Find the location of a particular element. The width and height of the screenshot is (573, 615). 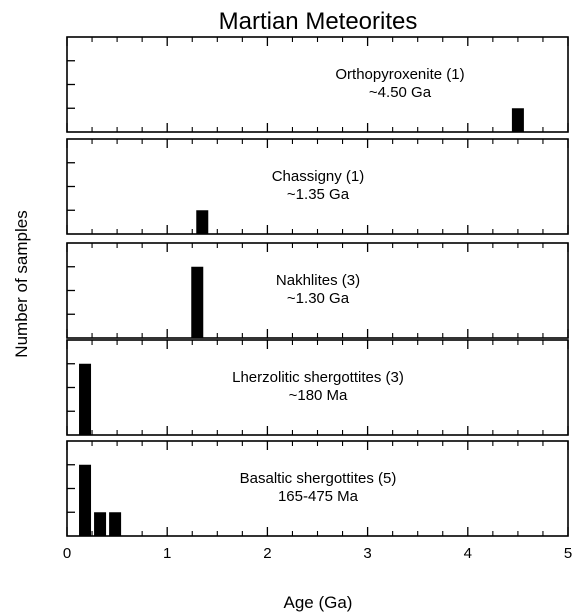

panel-sublabel: ~180 Ma is located at coordinates (318, 395).